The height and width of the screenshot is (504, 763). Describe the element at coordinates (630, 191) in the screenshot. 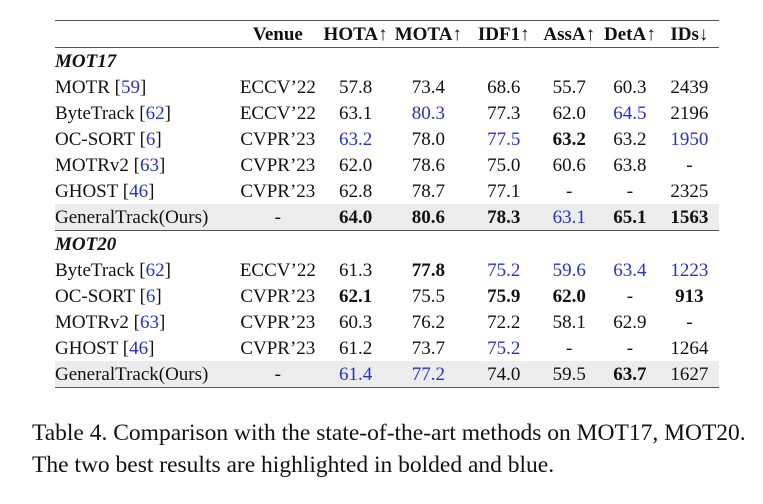

I see `deta-cell: -` at that location.